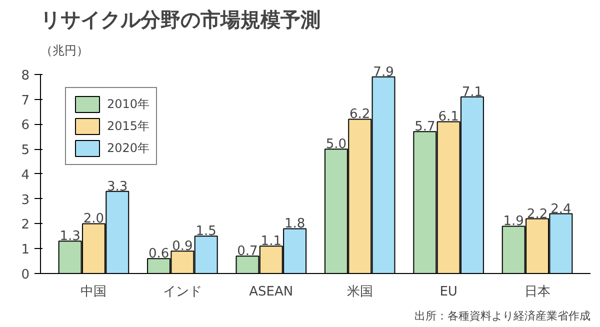 The height and width of the screenshot is (327, 600). I want to click on data-label: 1.1, so click(271, 242).